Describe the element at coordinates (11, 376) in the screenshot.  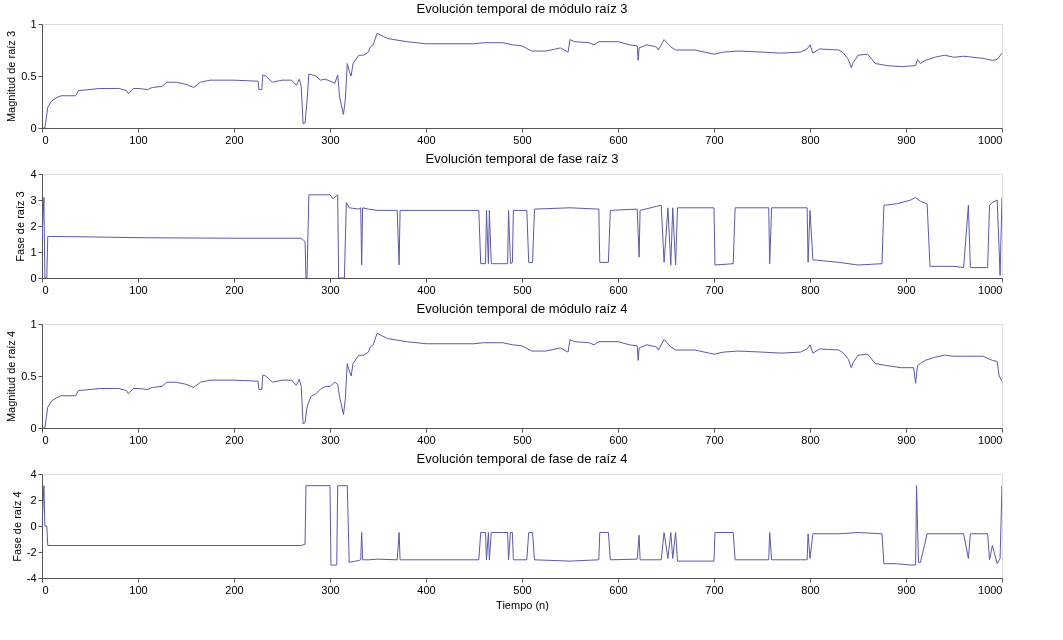
I see `y-axis-title: Magnitud de raíz 4` at that location.